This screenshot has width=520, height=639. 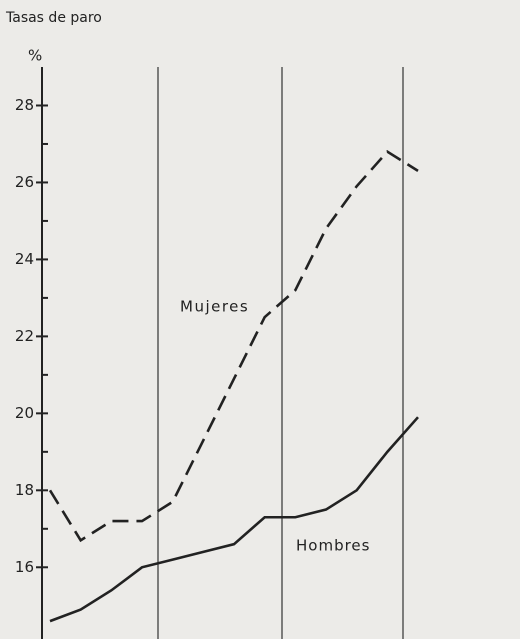 I want to click on chart-title: Tasas de paro, so click(x=53, y=18).